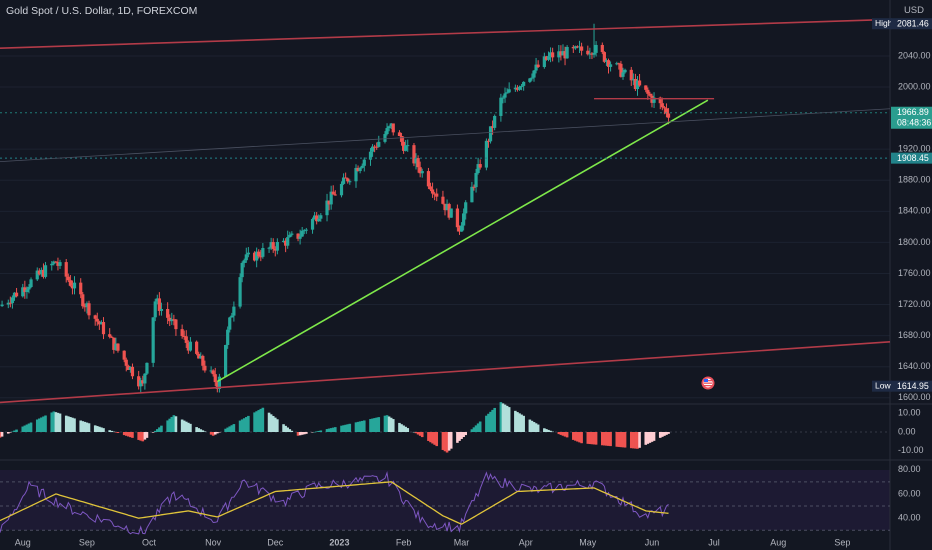  What do you see at coordinates (914, 123) in the screenshot?
I see `last-price-text: 08:48:36` at bounding box center [914, 123].